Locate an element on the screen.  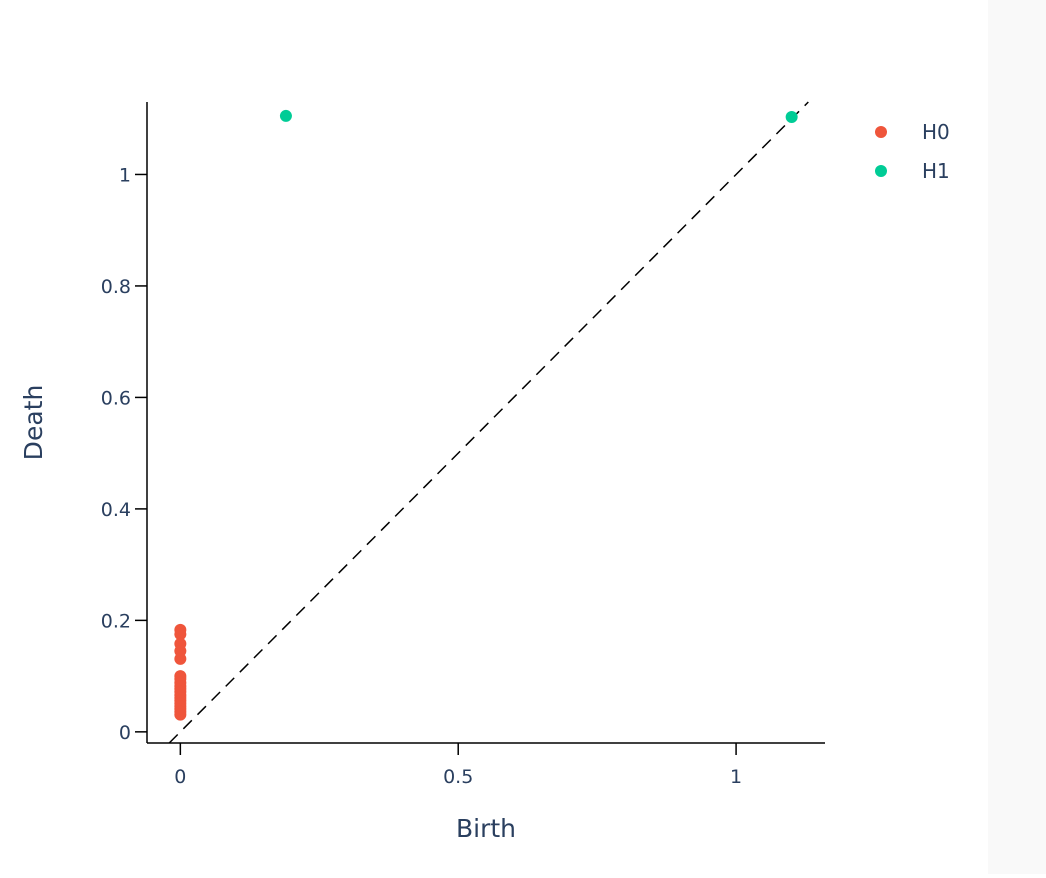
right-margin-strip is located at coordinates (1017, 437).